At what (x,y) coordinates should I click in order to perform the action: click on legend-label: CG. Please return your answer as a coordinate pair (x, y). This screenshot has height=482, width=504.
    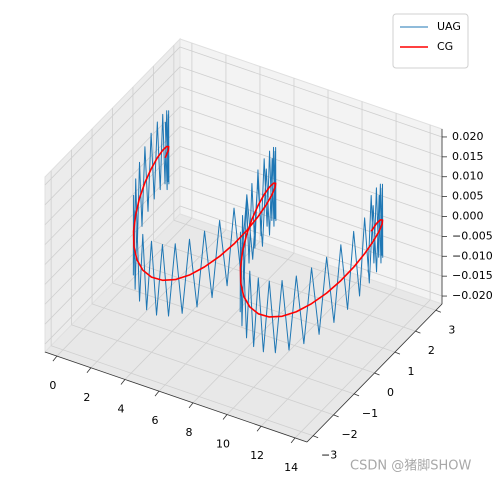
    Looking at the image, I should click on (445, 46).